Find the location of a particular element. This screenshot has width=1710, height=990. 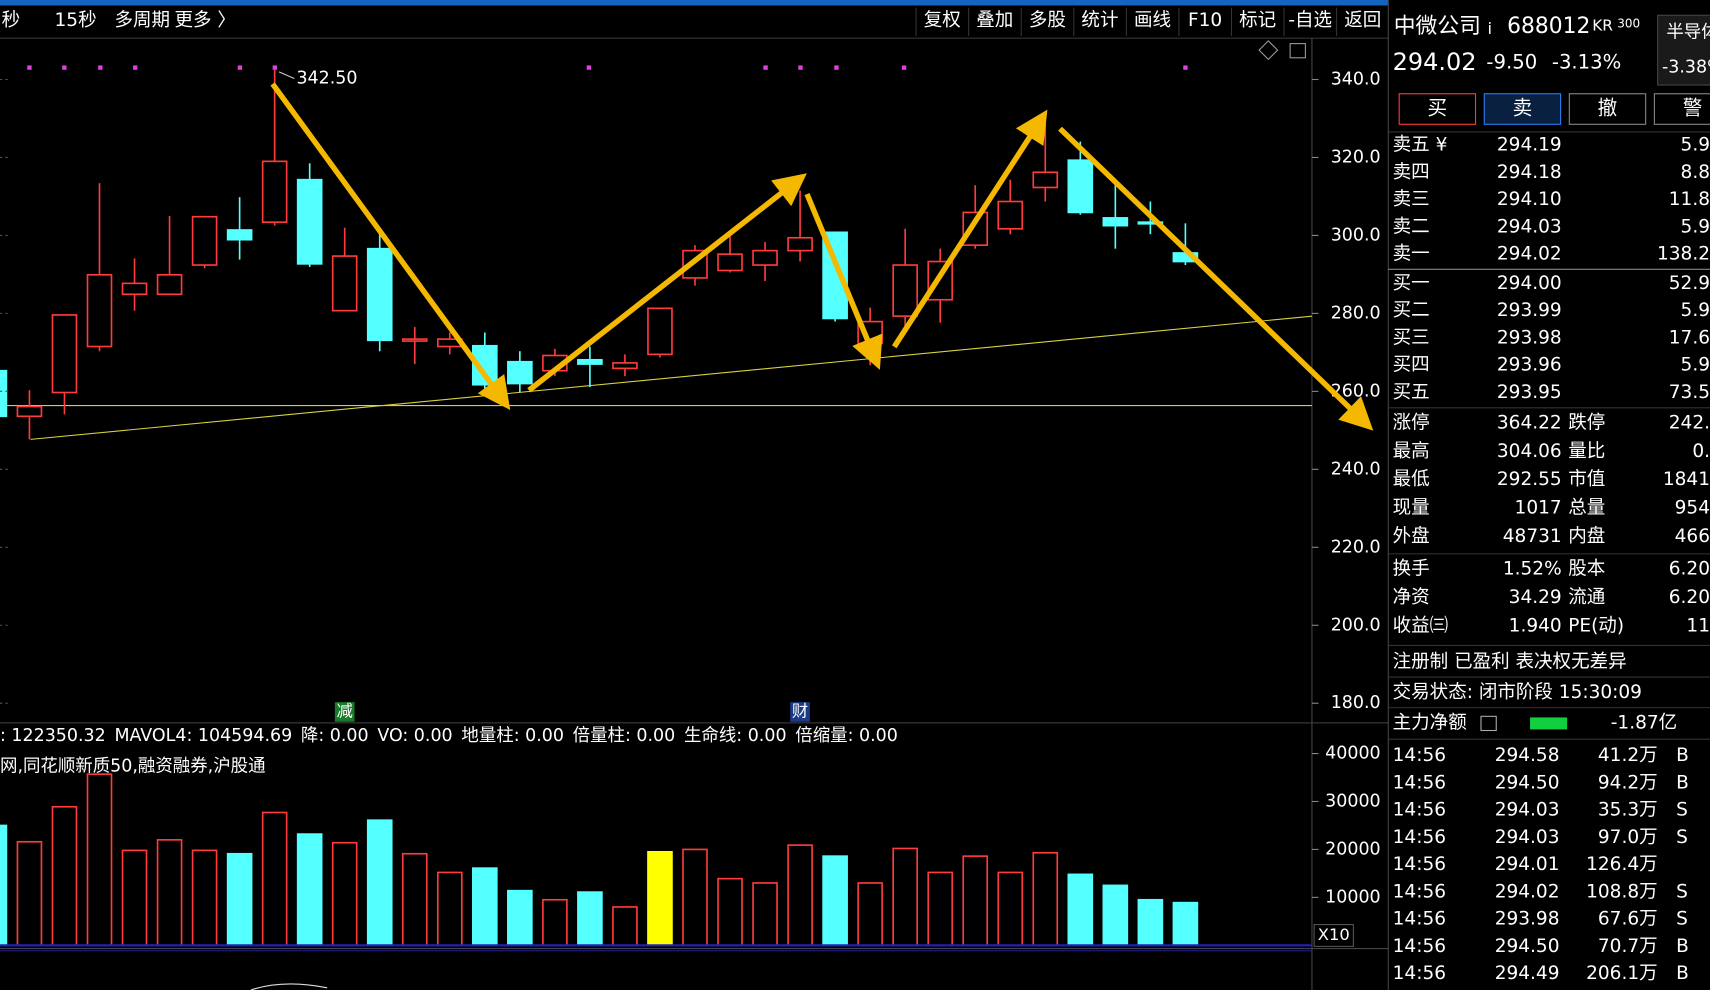

book-level: 卖四 is located at coordinates (1411, 172).